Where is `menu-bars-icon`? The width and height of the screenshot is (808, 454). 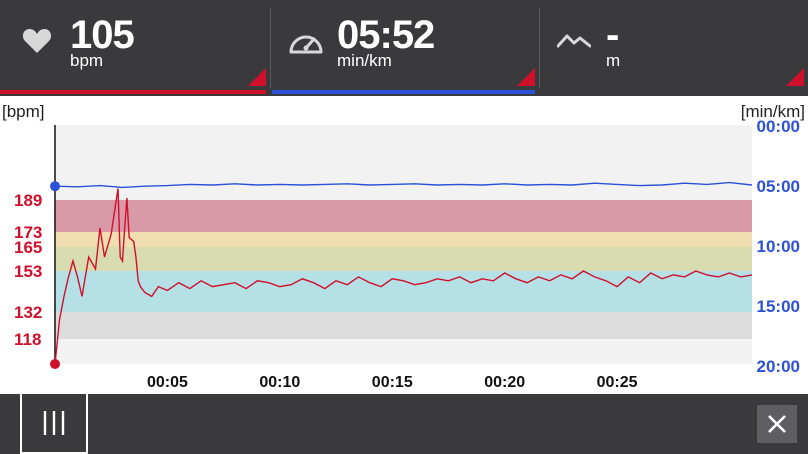 menu-bars-icon is located at coordinates (54, 423).